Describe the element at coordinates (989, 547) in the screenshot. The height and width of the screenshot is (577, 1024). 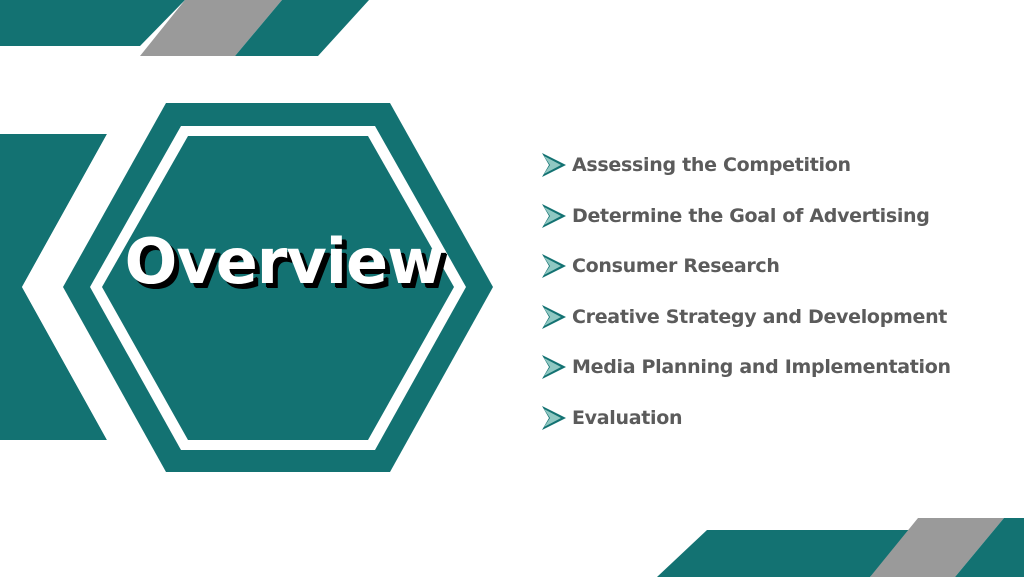
I see `bottom-teal-stripe` at that location.